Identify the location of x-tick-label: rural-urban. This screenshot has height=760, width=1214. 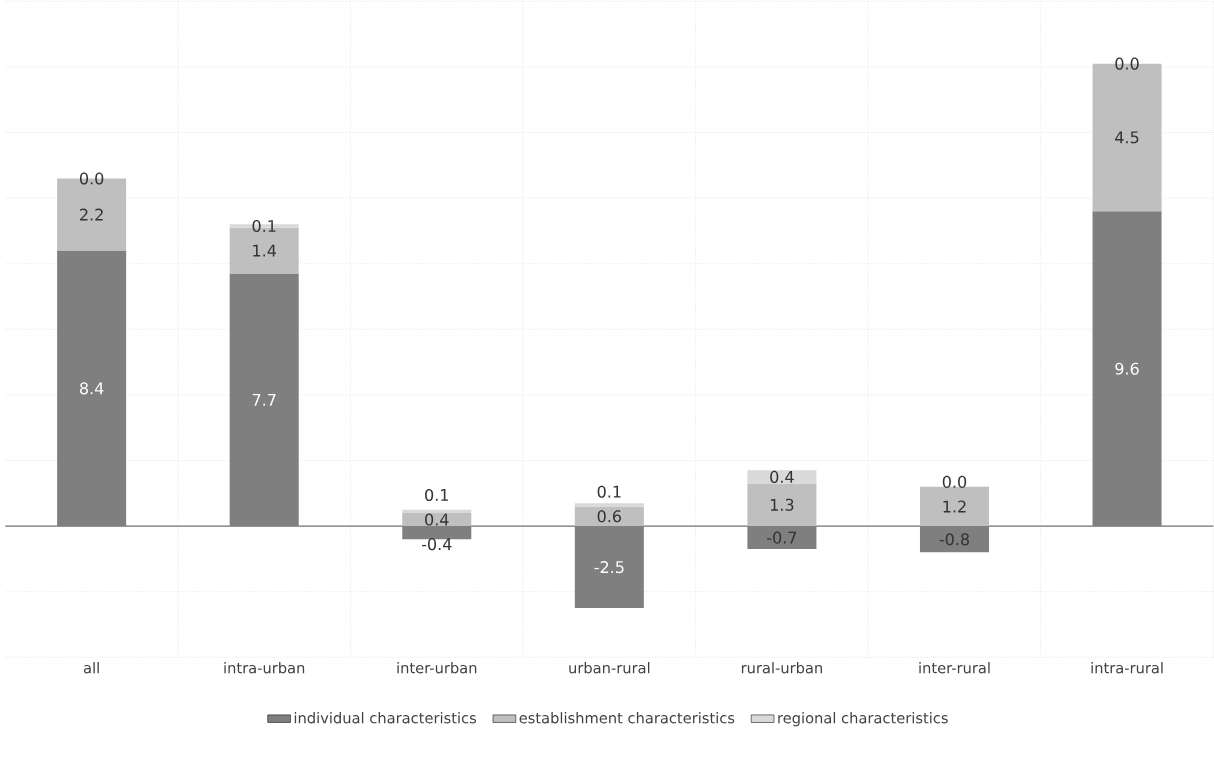
(781, 668).